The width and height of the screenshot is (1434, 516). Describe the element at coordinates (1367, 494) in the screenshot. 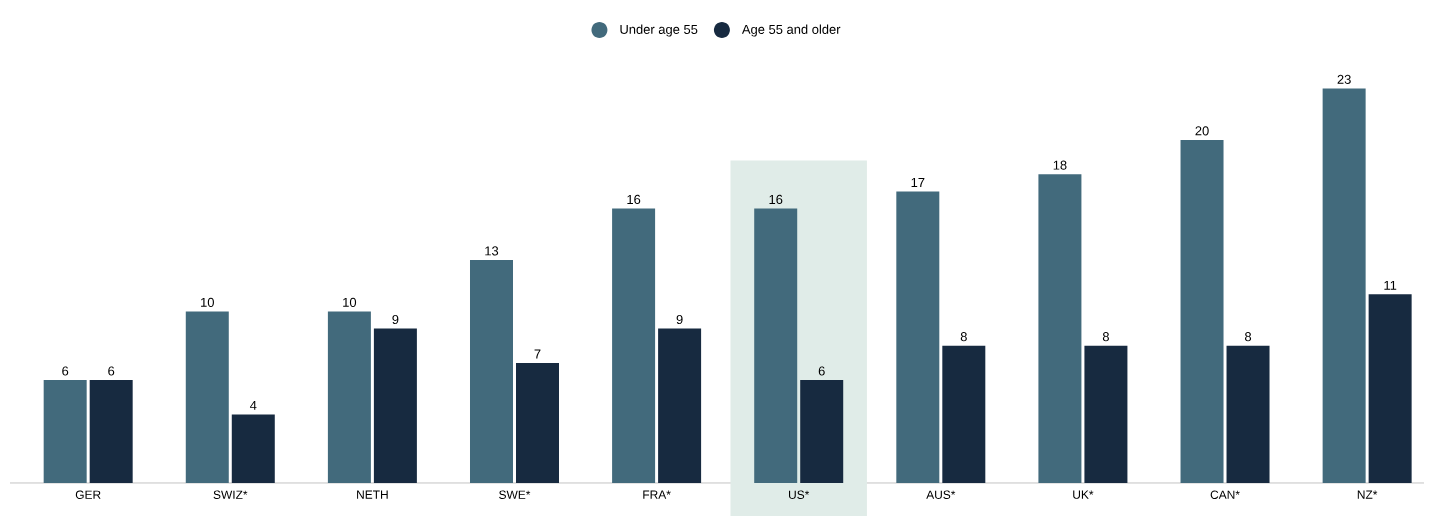

I see `x-tick-label: NZ*` at that location.